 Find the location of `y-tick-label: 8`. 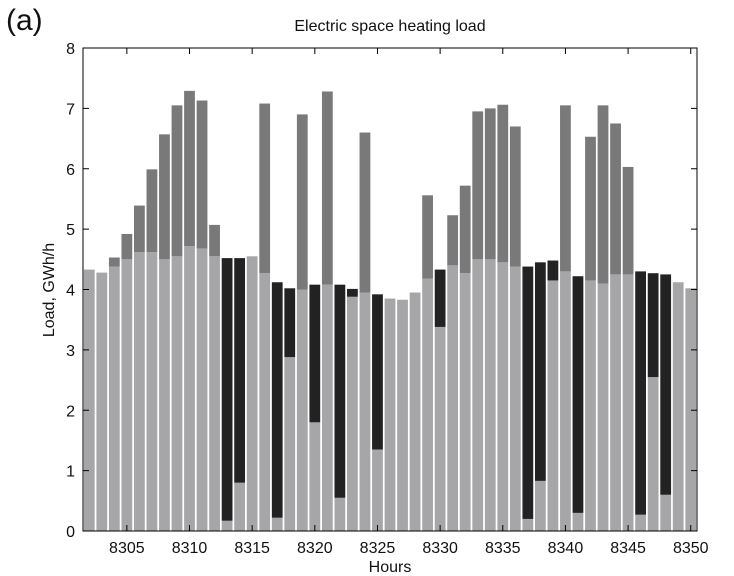

y-tick-label: 8 is located at coordinates (70, 49).